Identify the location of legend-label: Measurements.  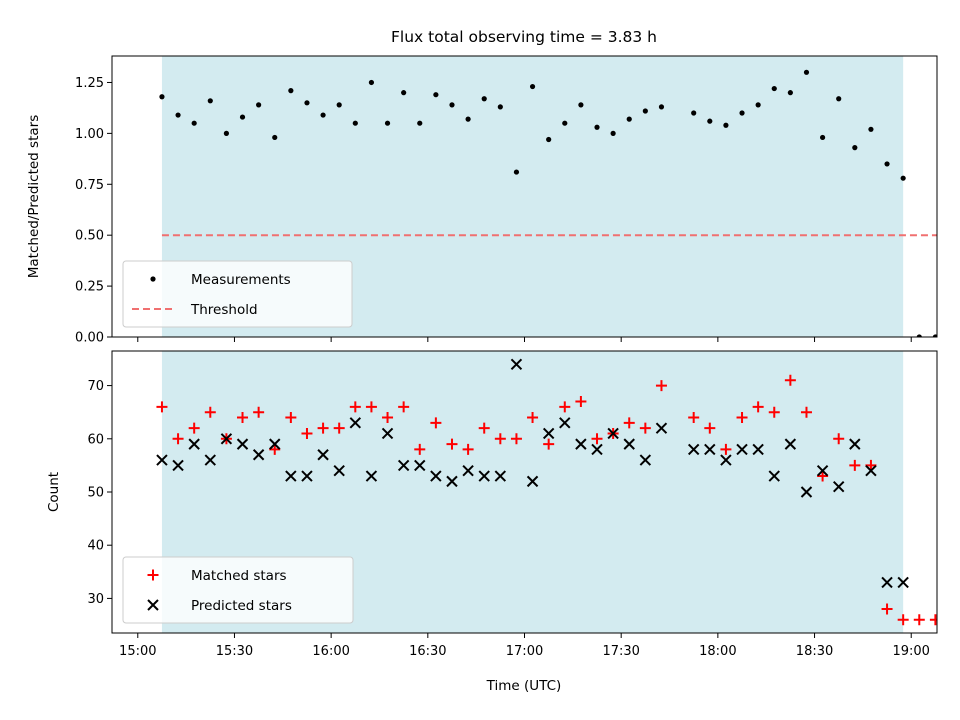
(241, 280).